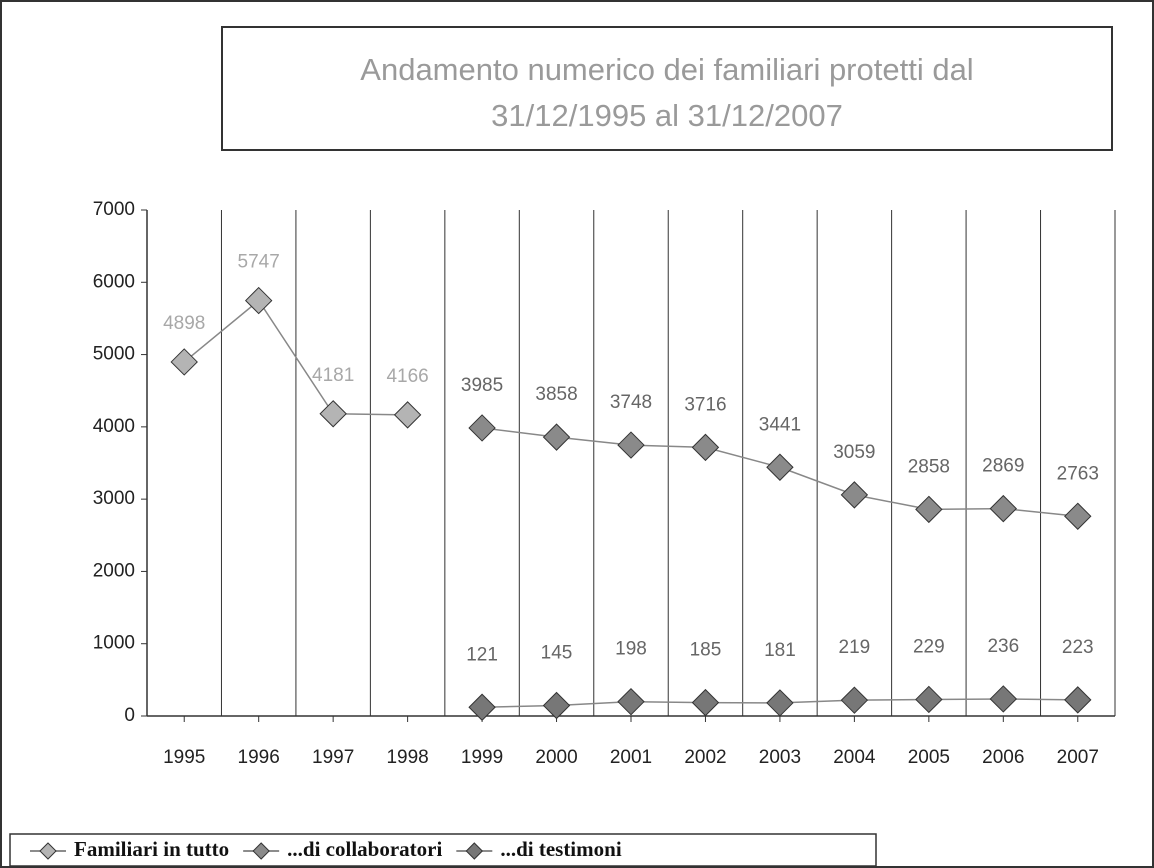 This screenshot has height=868, width=1154. Describe the element at coordinates (114, 426) in the screenshot. I see `y-tick-label: 4000` at that location.